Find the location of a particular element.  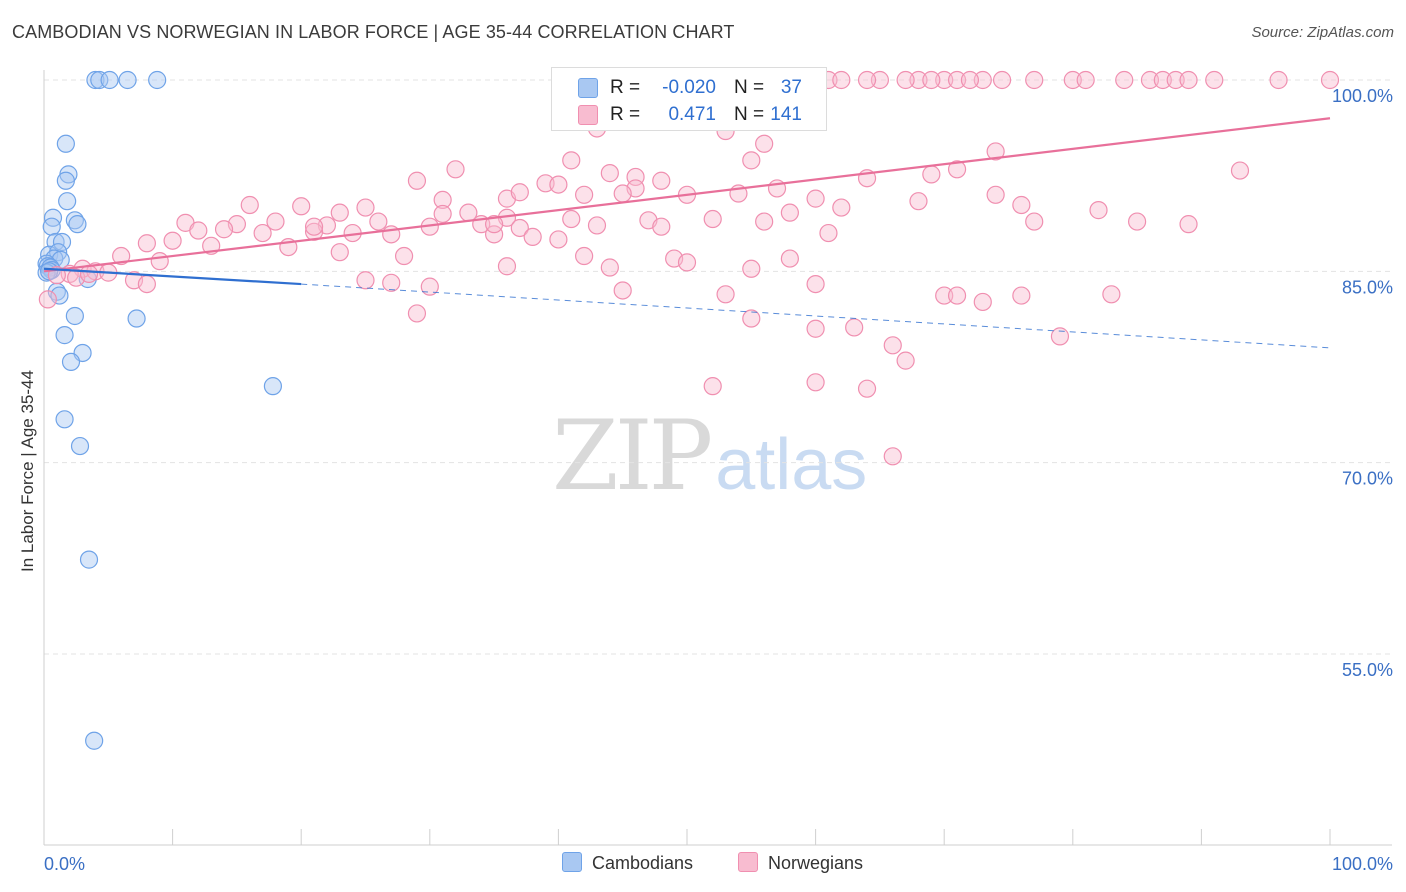

cambodian-swatch is located at coordinates (588, 88).